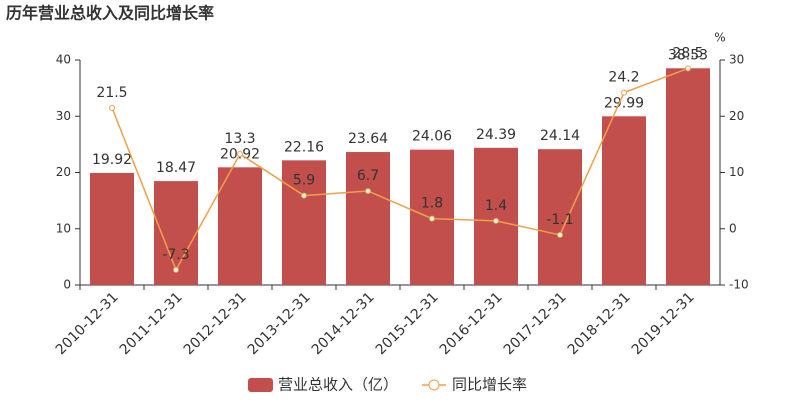 This screenshot has height=400, width=800. I want to click on bar-value-label: 24.14, so click(560, 136).